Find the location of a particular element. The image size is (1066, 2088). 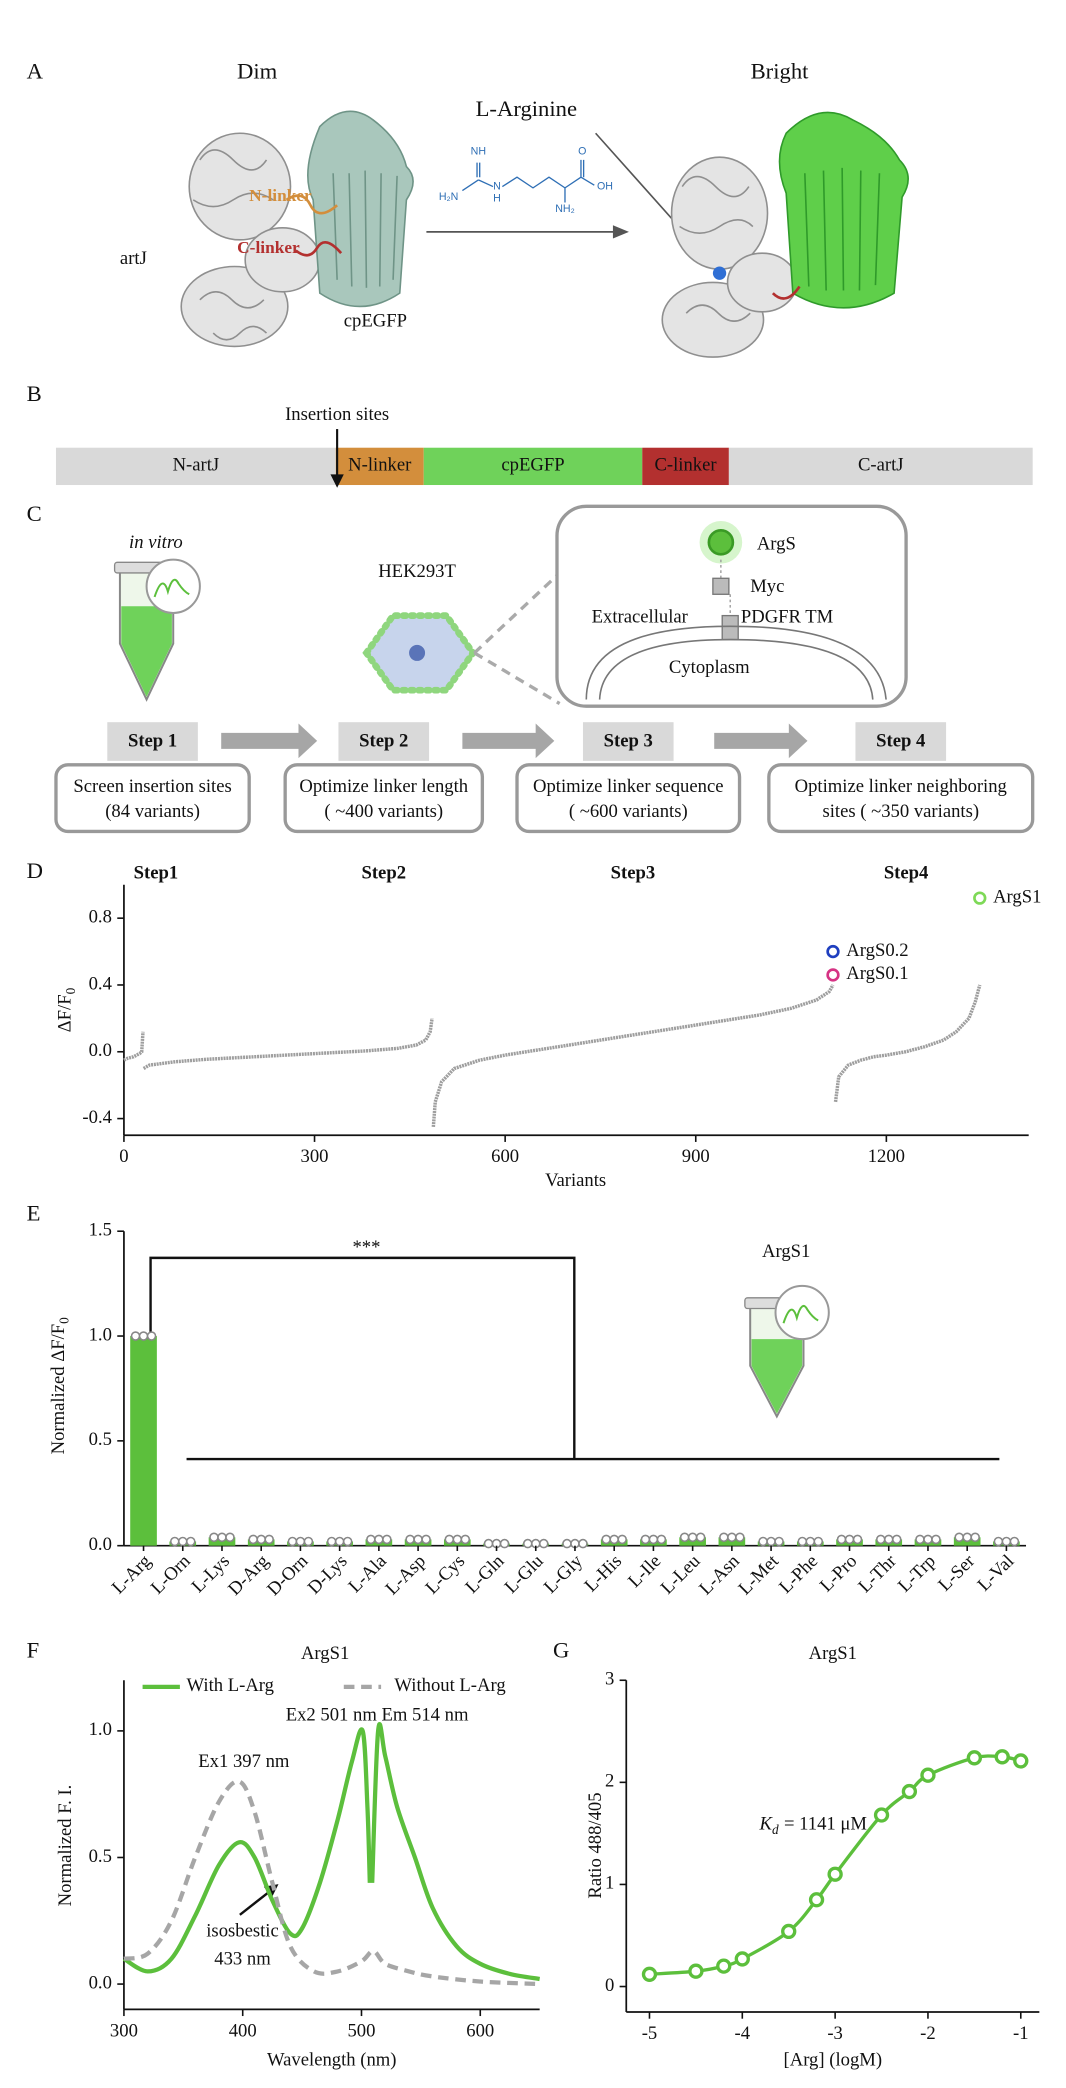

x-tick-label: L-Leu is located at coordinates (681, 1575).